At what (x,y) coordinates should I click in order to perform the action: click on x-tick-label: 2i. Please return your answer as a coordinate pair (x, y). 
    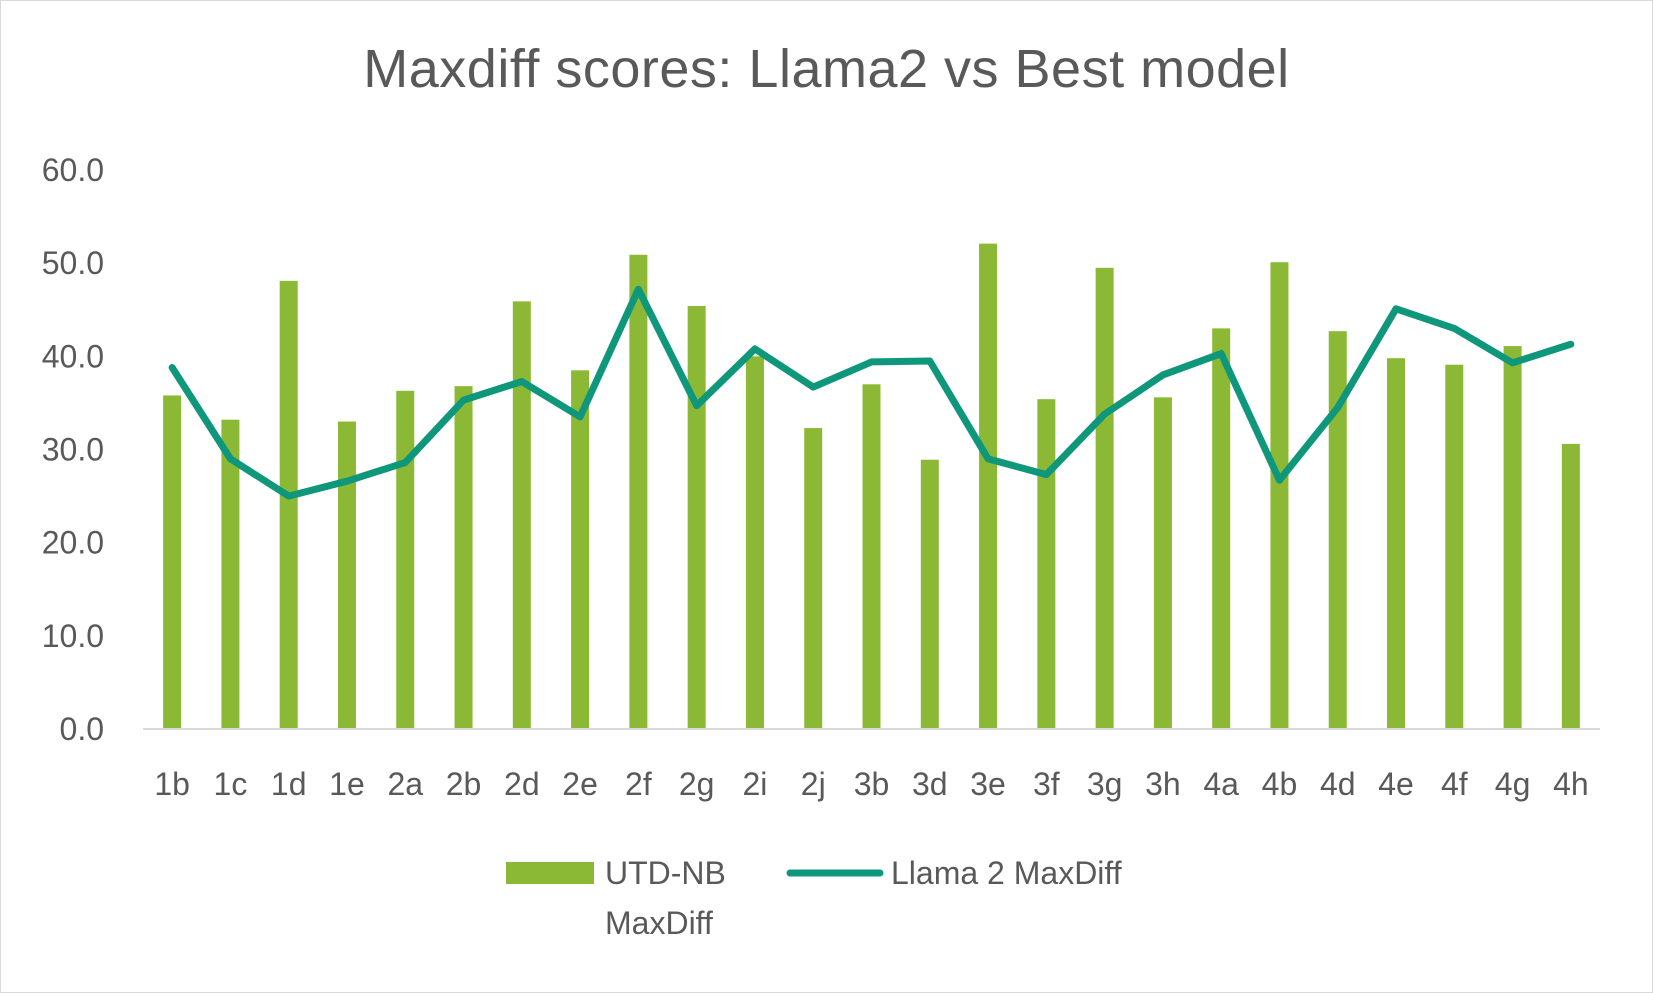
    Looking at the image, I should click on (754, 784).